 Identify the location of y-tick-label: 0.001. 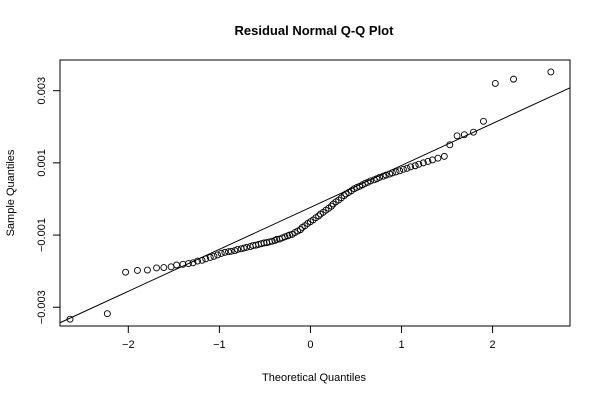
(42, 163).